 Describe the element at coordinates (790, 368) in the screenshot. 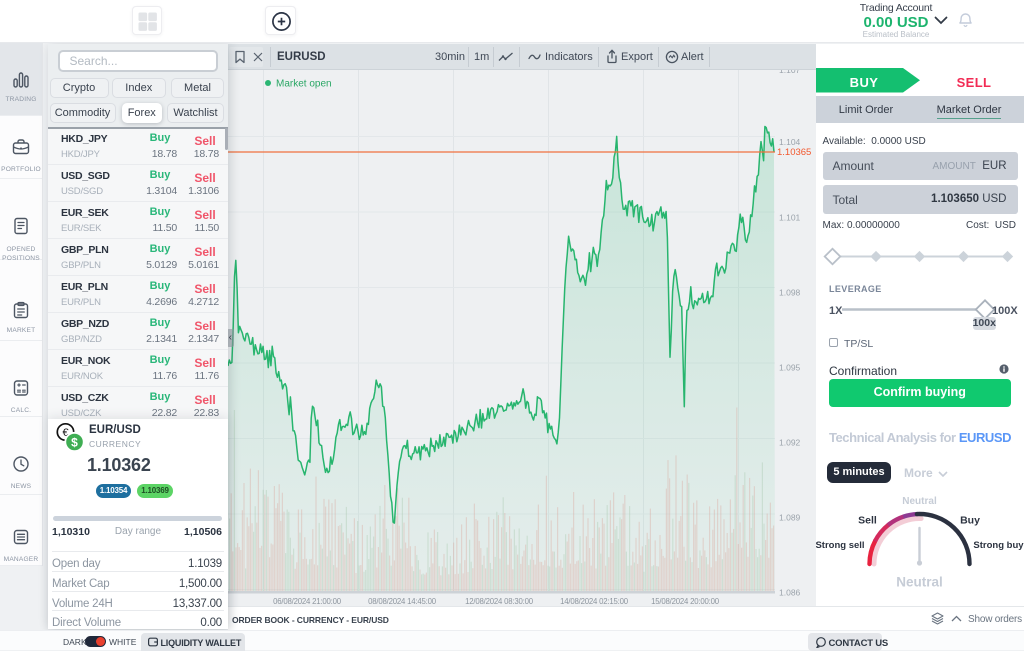

I see `svg-text: 1.095` at that location.